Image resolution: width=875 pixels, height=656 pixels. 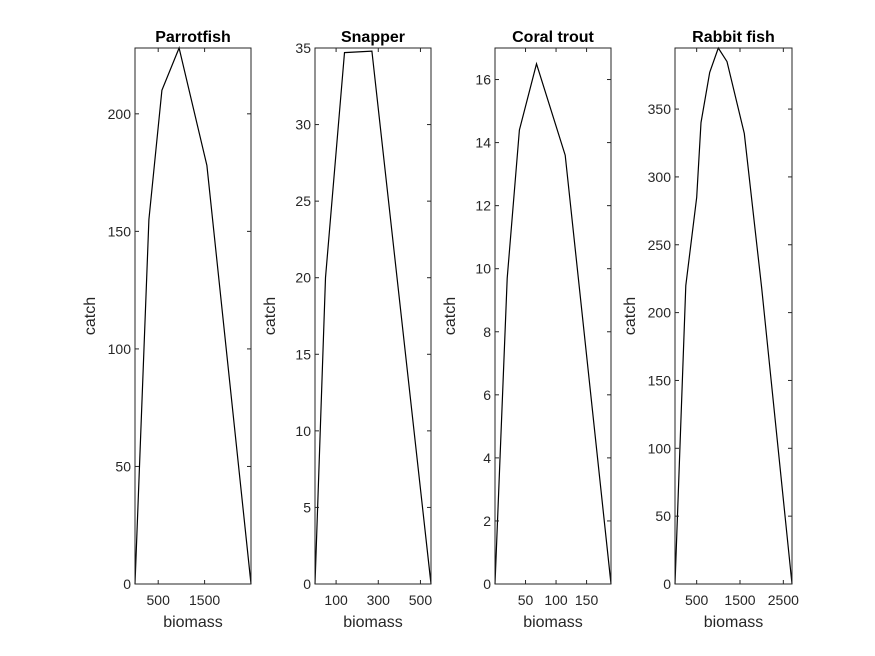 What do you see at coordinates (303, 125) in the screenshot?
I see `y-tick-label: 30` at bounding box center [303, 125].